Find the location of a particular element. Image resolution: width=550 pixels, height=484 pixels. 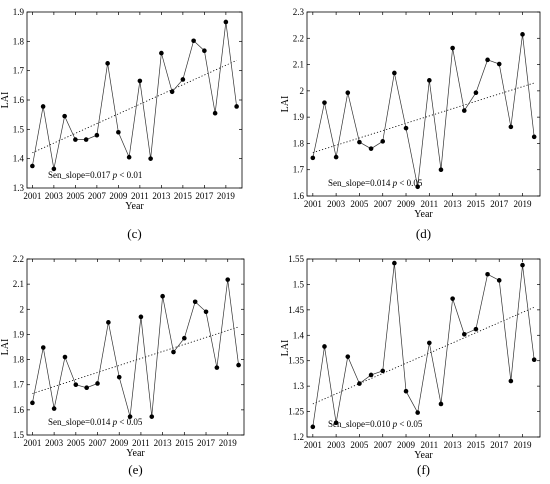

panel-caption: (f) is located at coordinates (423, 469).